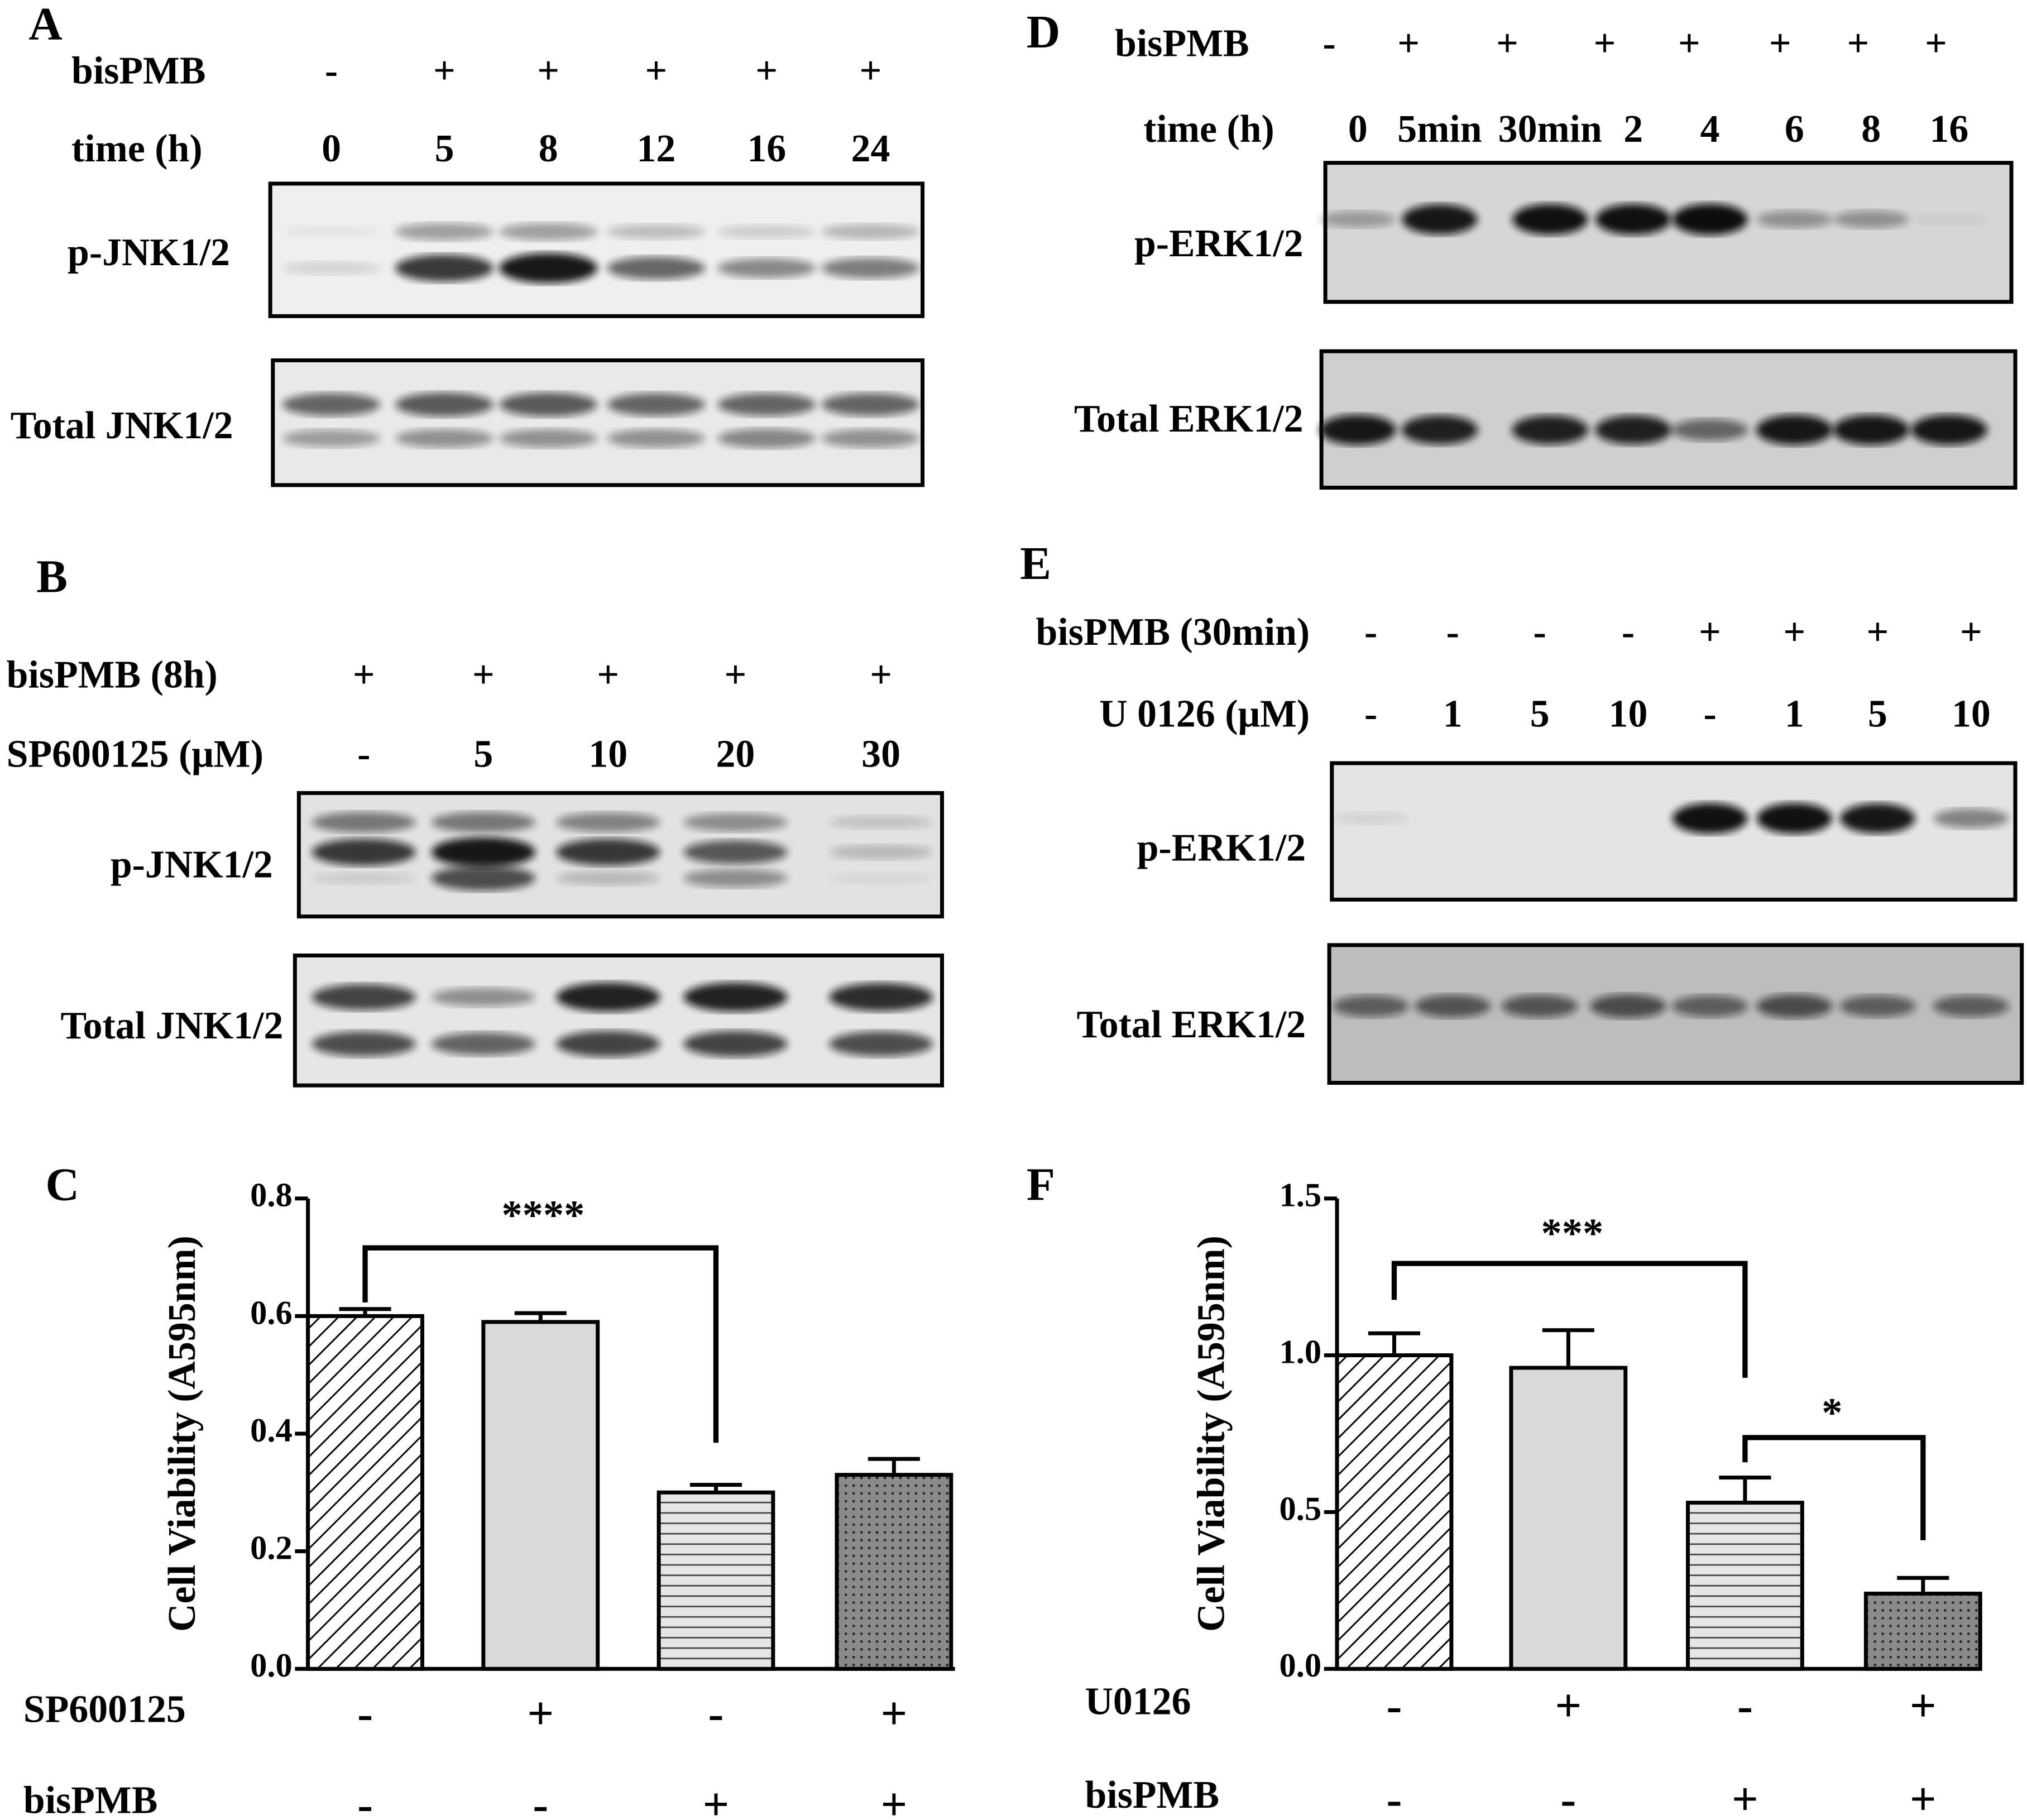 The image size is (2027, 1820). I want to click on lane-label: 6, so click(1795, 129).